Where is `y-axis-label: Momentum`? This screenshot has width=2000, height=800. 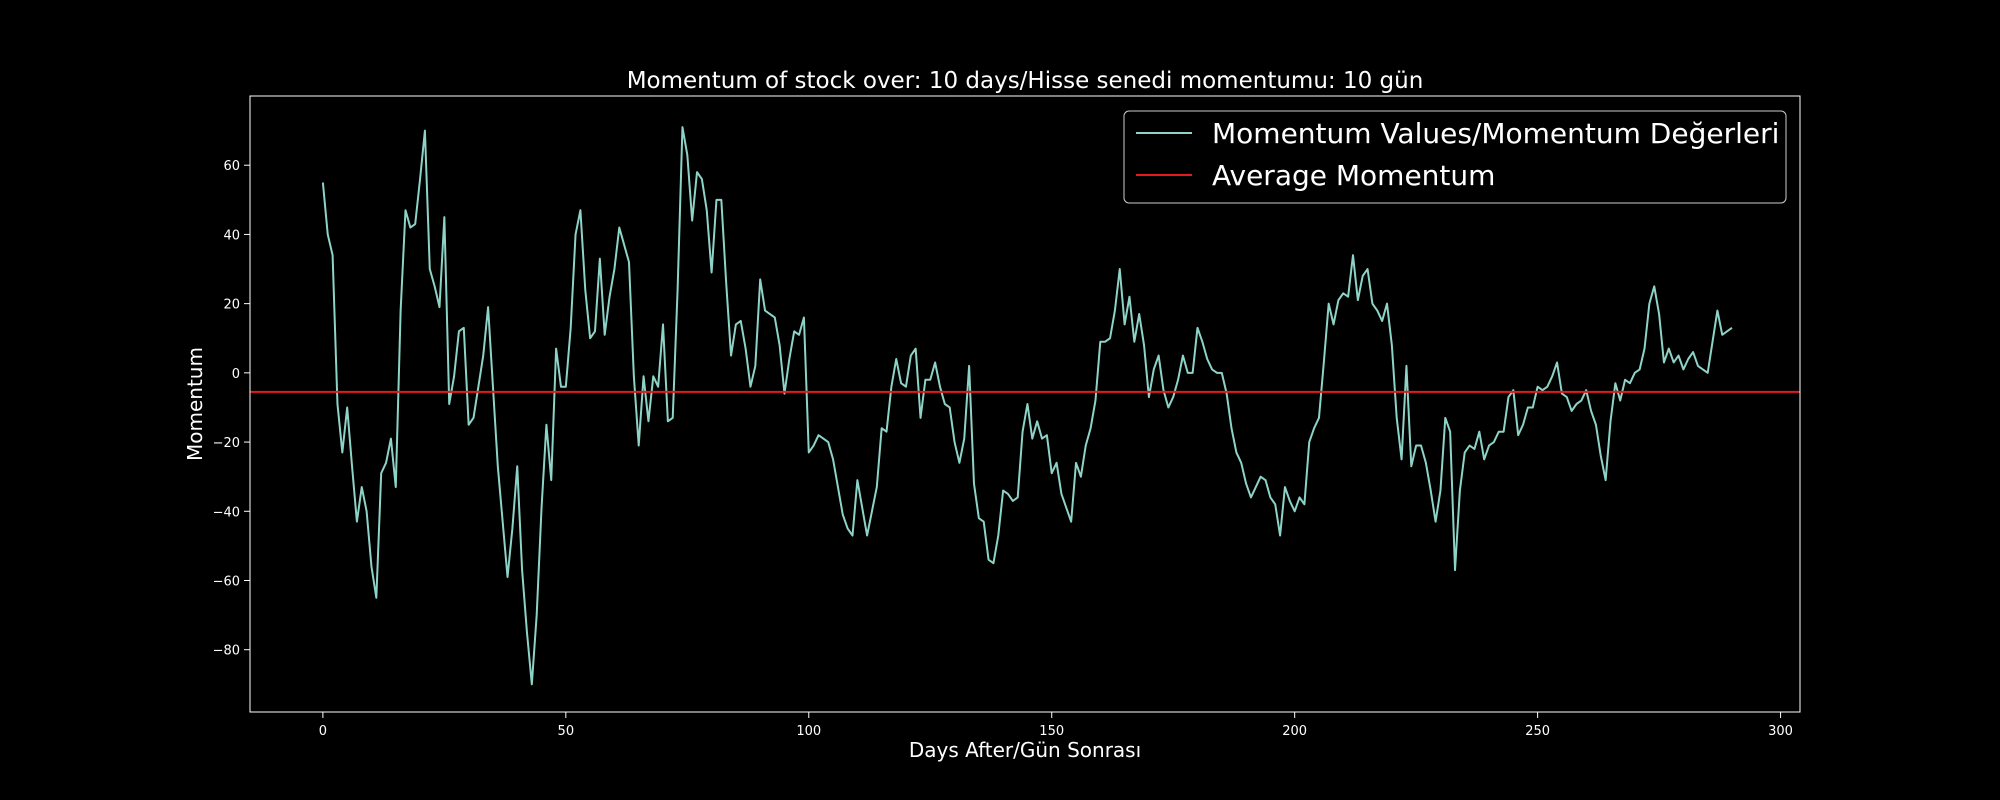 y-axis-label: Momentum is located at coordinates (195, 404).